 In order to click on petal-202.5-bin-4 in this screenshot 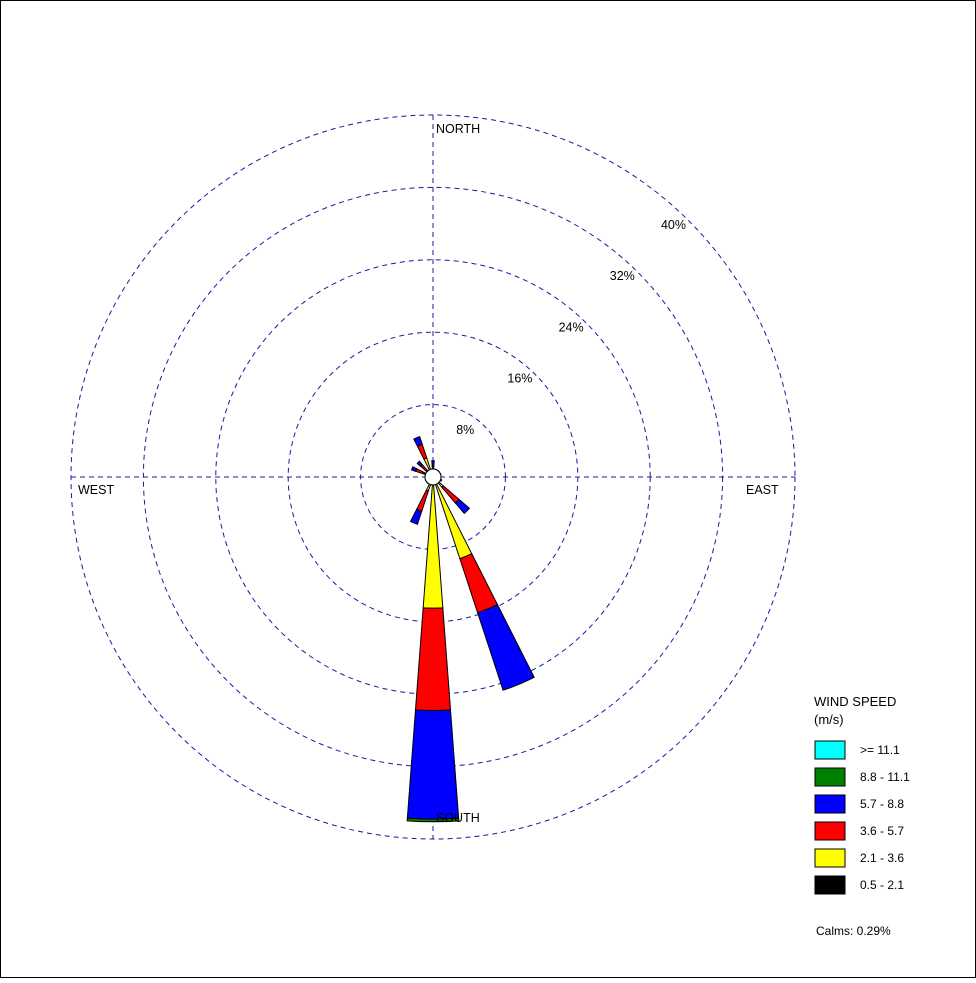, I will do `click(416, 516)`.